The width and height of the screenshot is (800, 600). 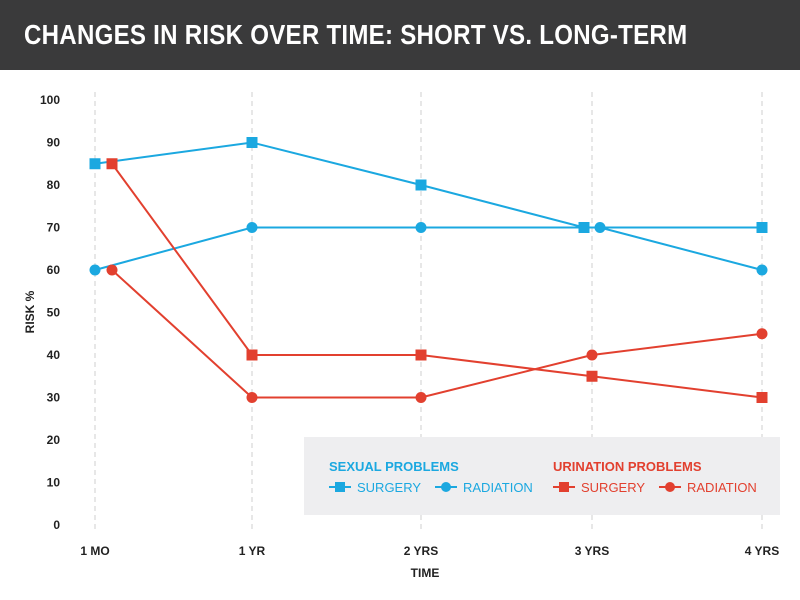 What do you see at coordinates (54, 185) in the screenshot?
I see `y-tick-label: 80` at bounding box center [54, 185].